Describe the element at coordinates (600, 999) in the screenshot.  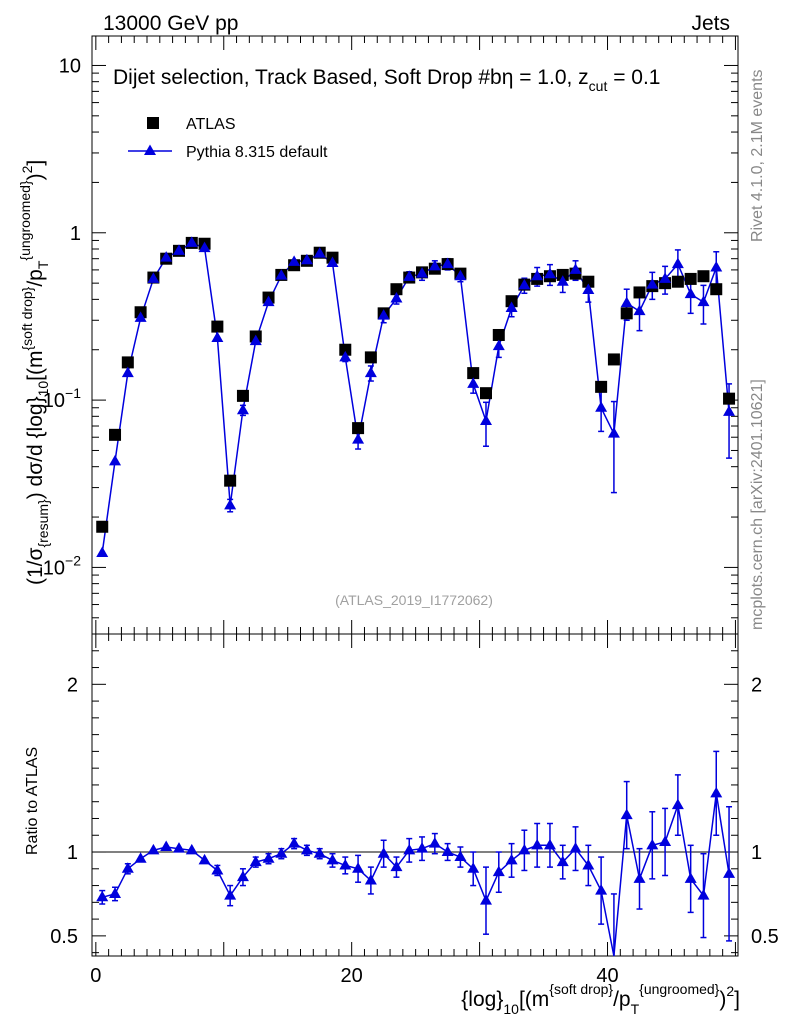
I see `x-axis-title: {log}10[(m{soft drop}/pT {ungroomed})2]` at that location.